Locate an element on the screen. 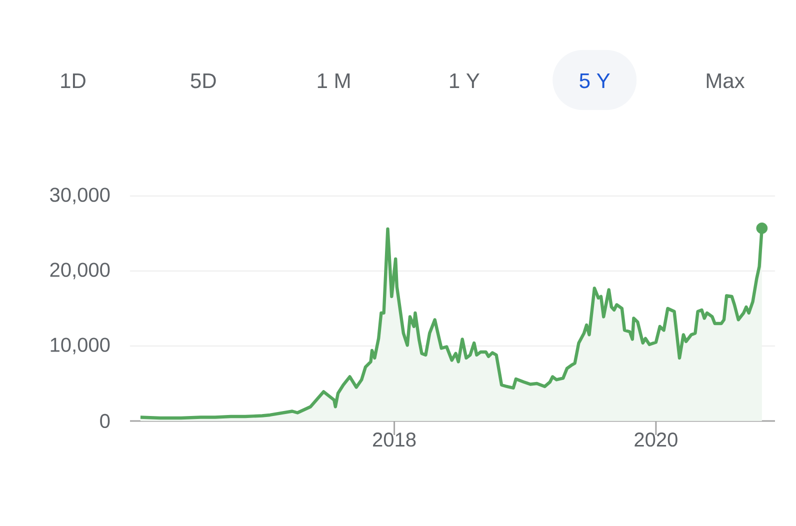 The width and height of the screenshot is (796, 526). text: 1 Y is located at coordinates (465, 81).